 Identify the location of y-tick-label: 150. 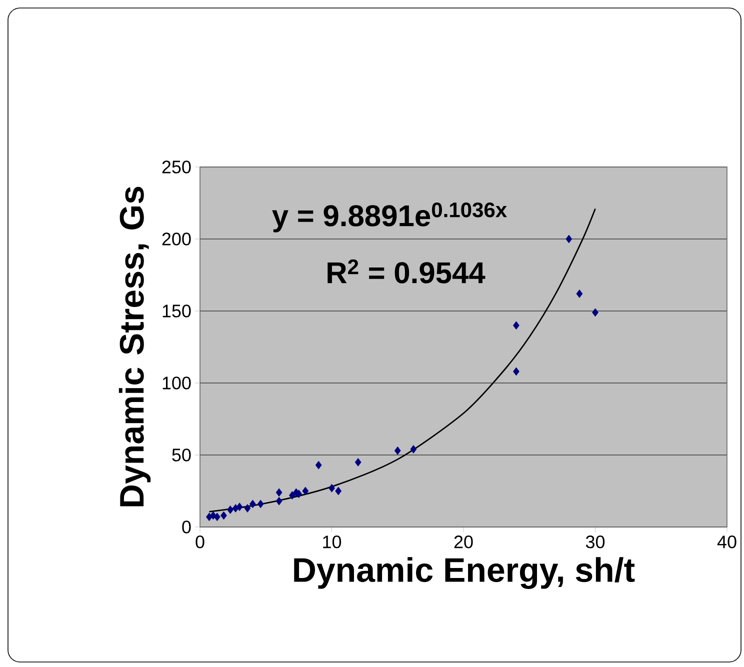
(176, 311).